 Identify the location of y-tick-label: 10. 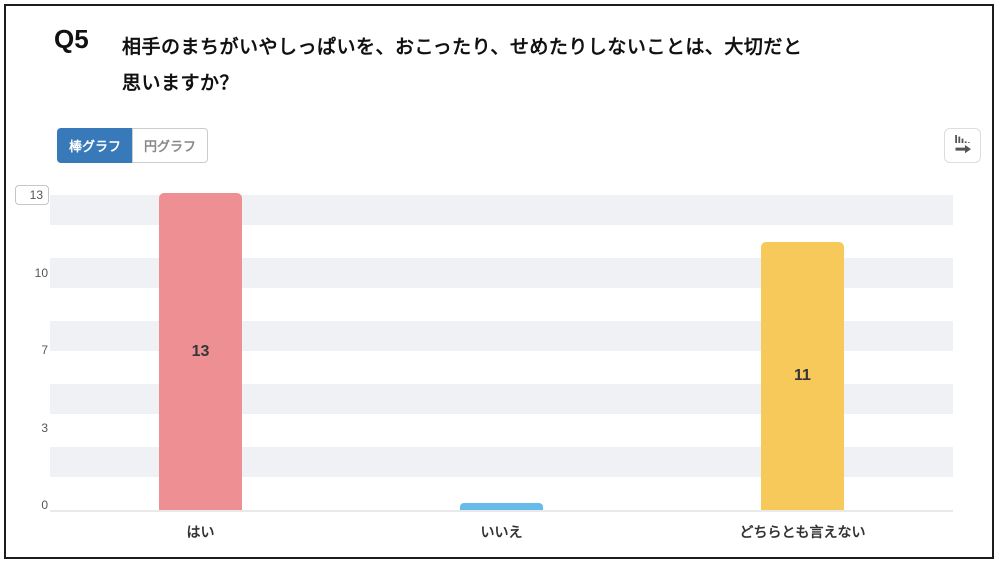
(41, 272).